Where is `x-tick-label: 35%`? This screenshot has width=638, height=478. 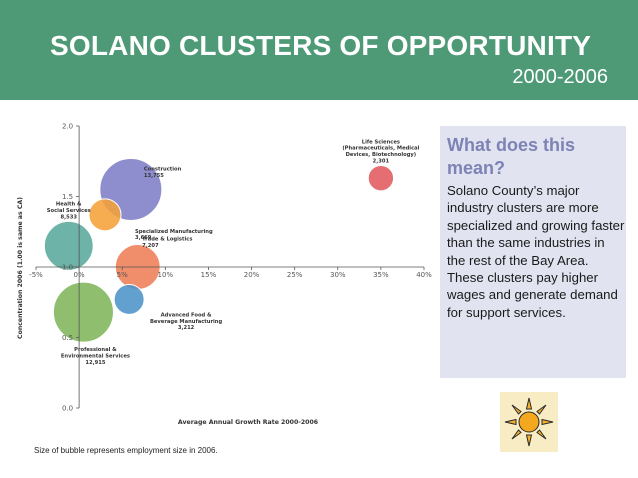
x-tick-label: 35% is located at coordinates (381, 275).